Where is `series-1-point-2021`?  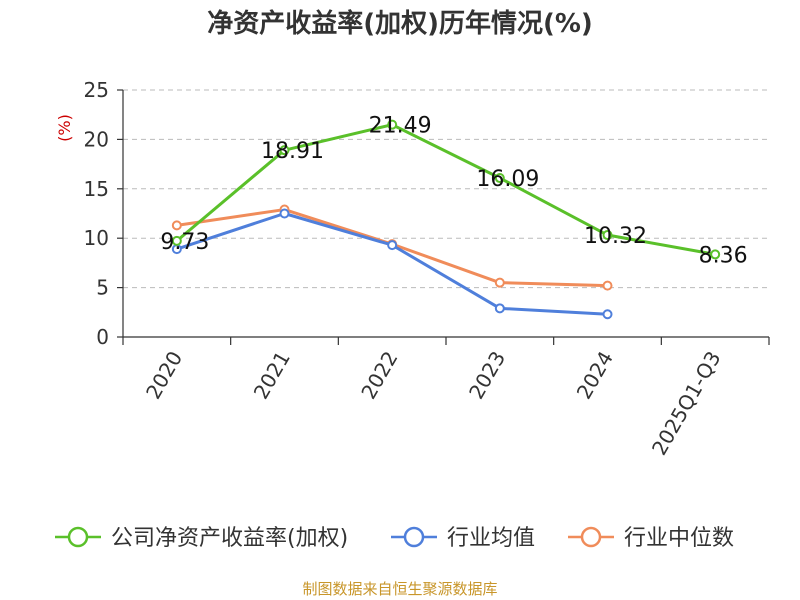
series-1-point-2021 is located at coordinates (284, 213).